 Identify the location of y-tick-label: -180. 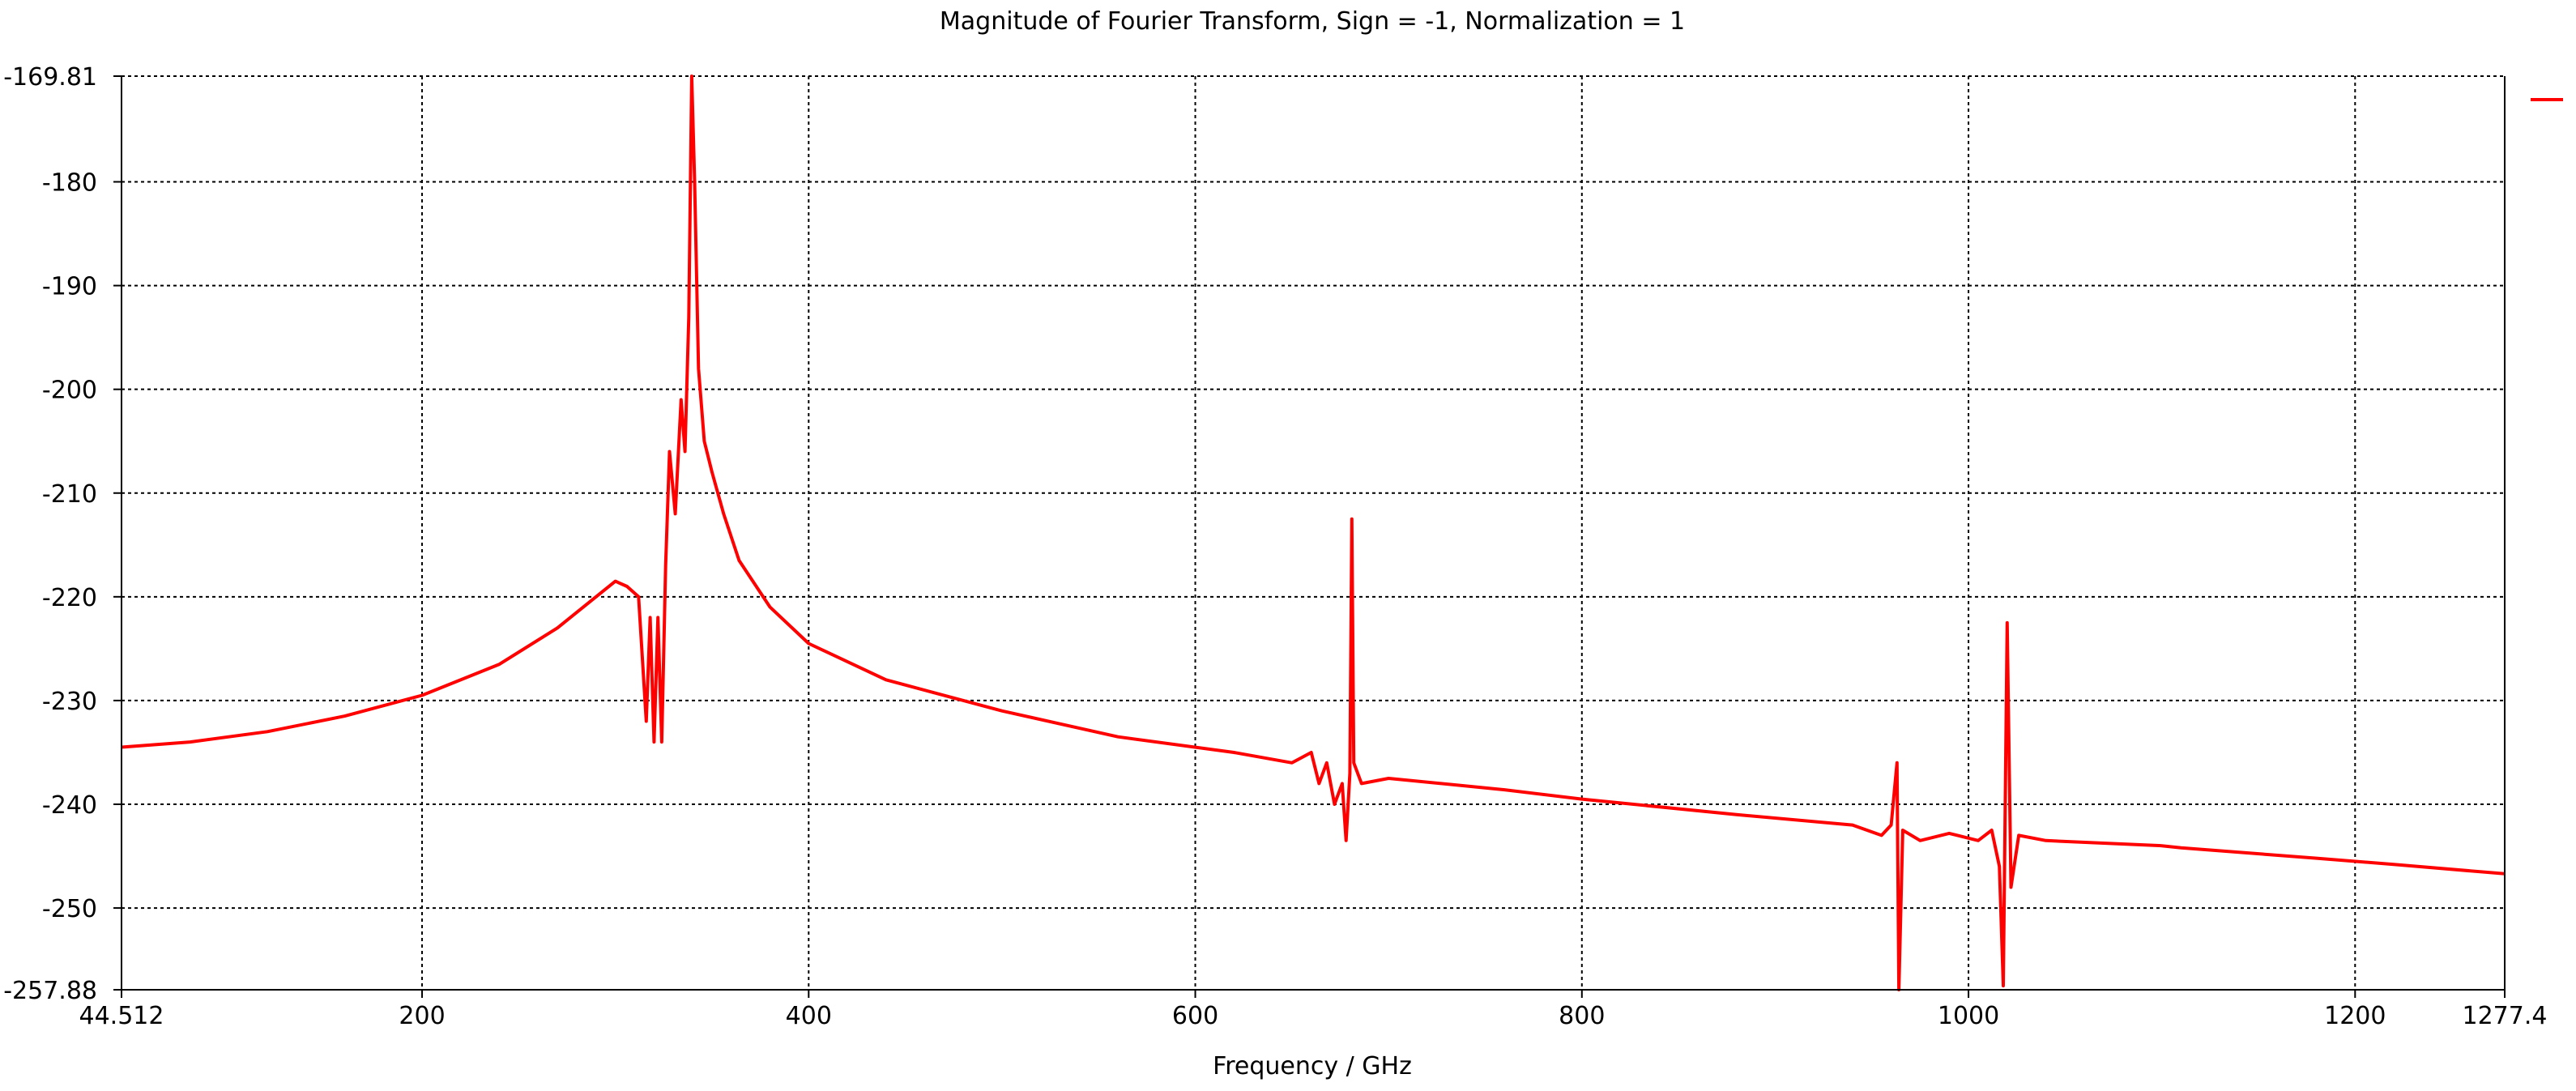
(69, 183).